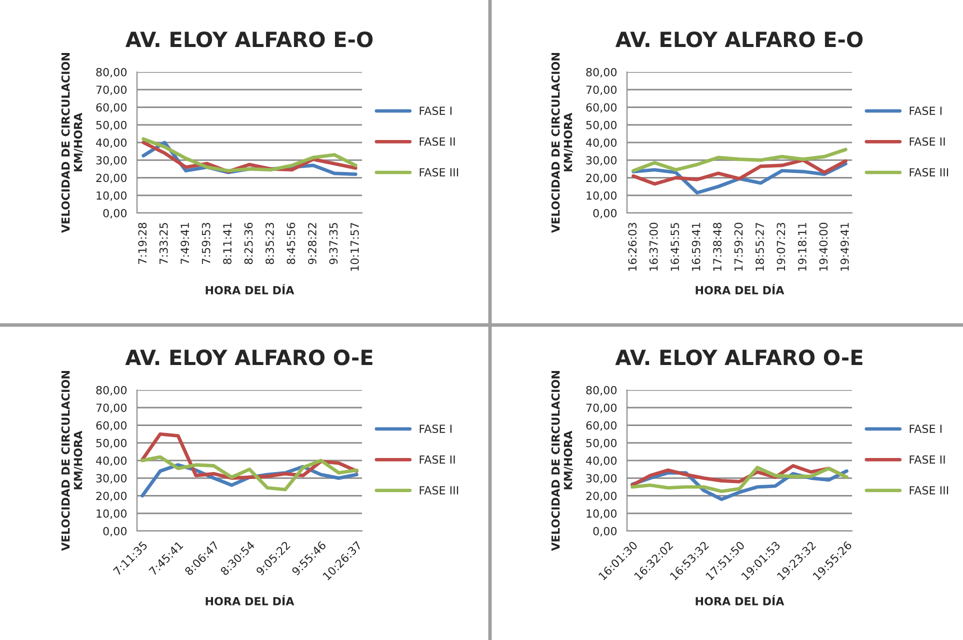  What do you see at coordinates (717, 246) in the screenshot?
I see `x-tick-label: 17:38:48` at bounding box center [717, 246].